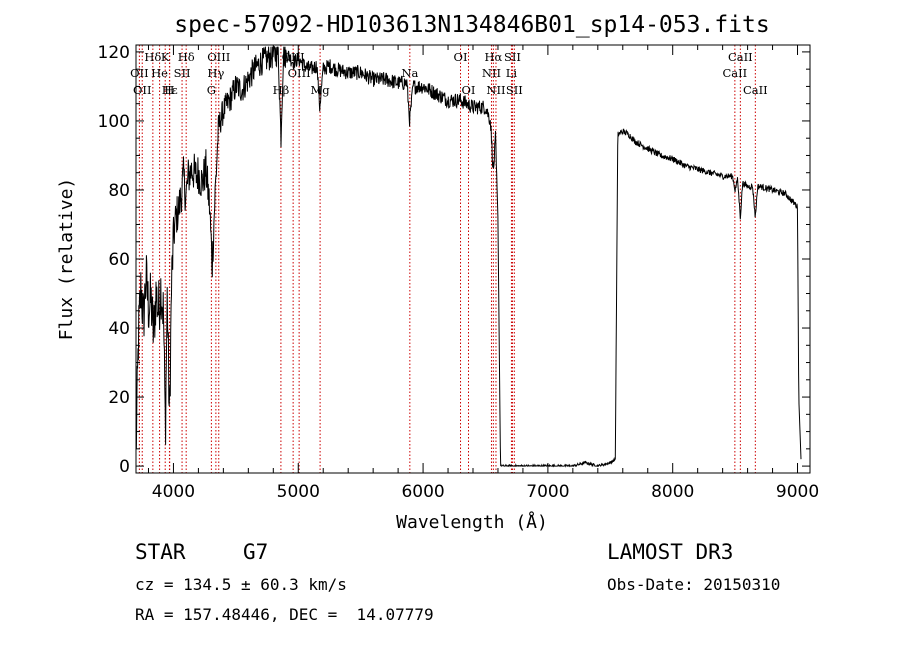 The width and height of the screenshot is (900, 649). What do you see at coordinates (215, 73) in the screenshot?
I see `line-marker-label: Hγ` at bounding box center [215, 73].